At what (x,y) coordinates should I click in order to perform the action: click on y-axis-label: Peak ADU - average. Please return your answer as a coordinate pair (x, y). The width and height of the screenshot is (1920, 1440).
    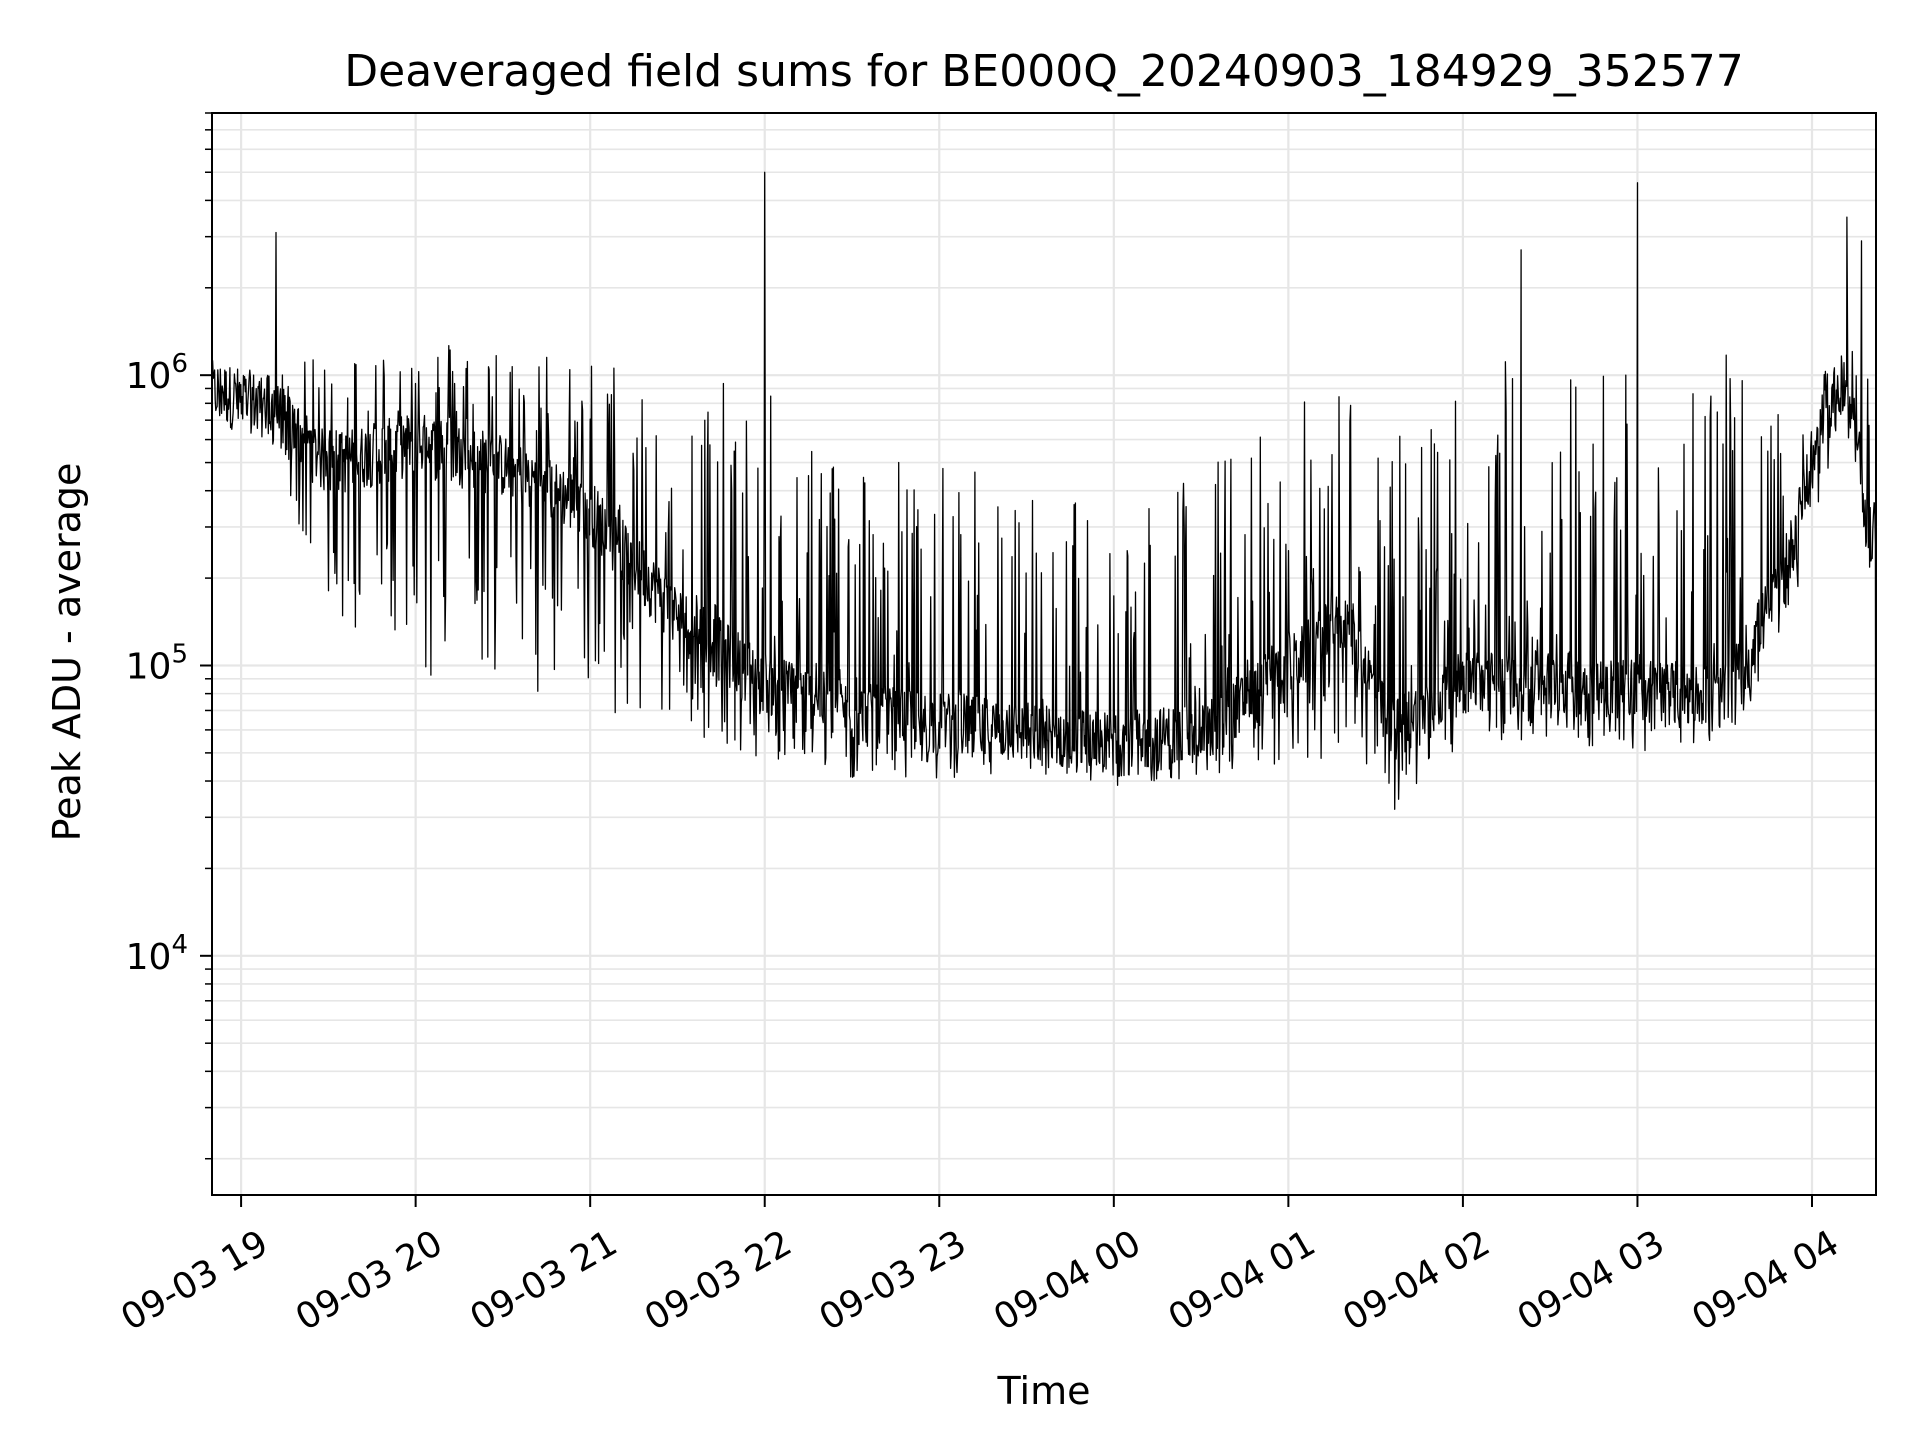
    Looking at the image, I should click on (67, 652).